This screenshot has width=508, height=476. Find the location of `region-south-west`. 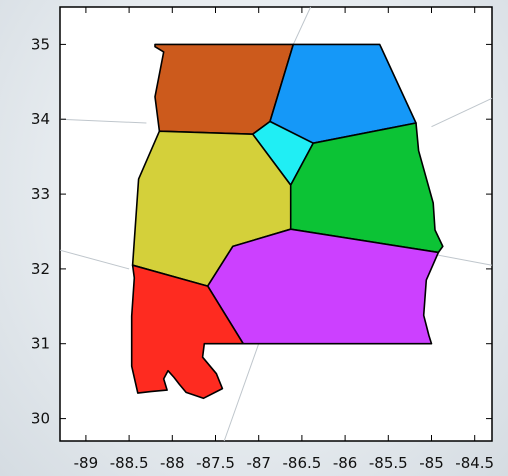

region-south-west is located at coordinates (187, 332).